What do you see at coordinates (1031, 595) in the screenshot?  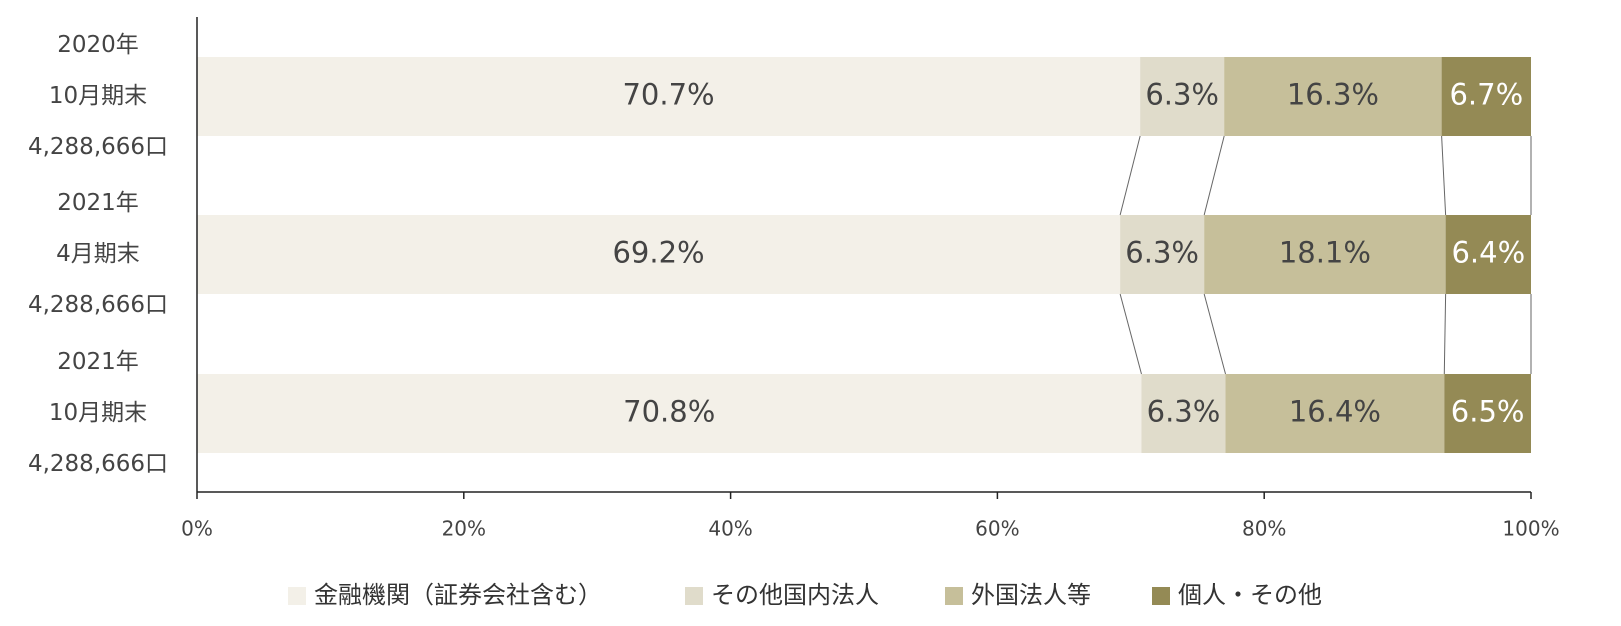 I see `legend-label: 外国法人等` at bounding box center [1031, 595].